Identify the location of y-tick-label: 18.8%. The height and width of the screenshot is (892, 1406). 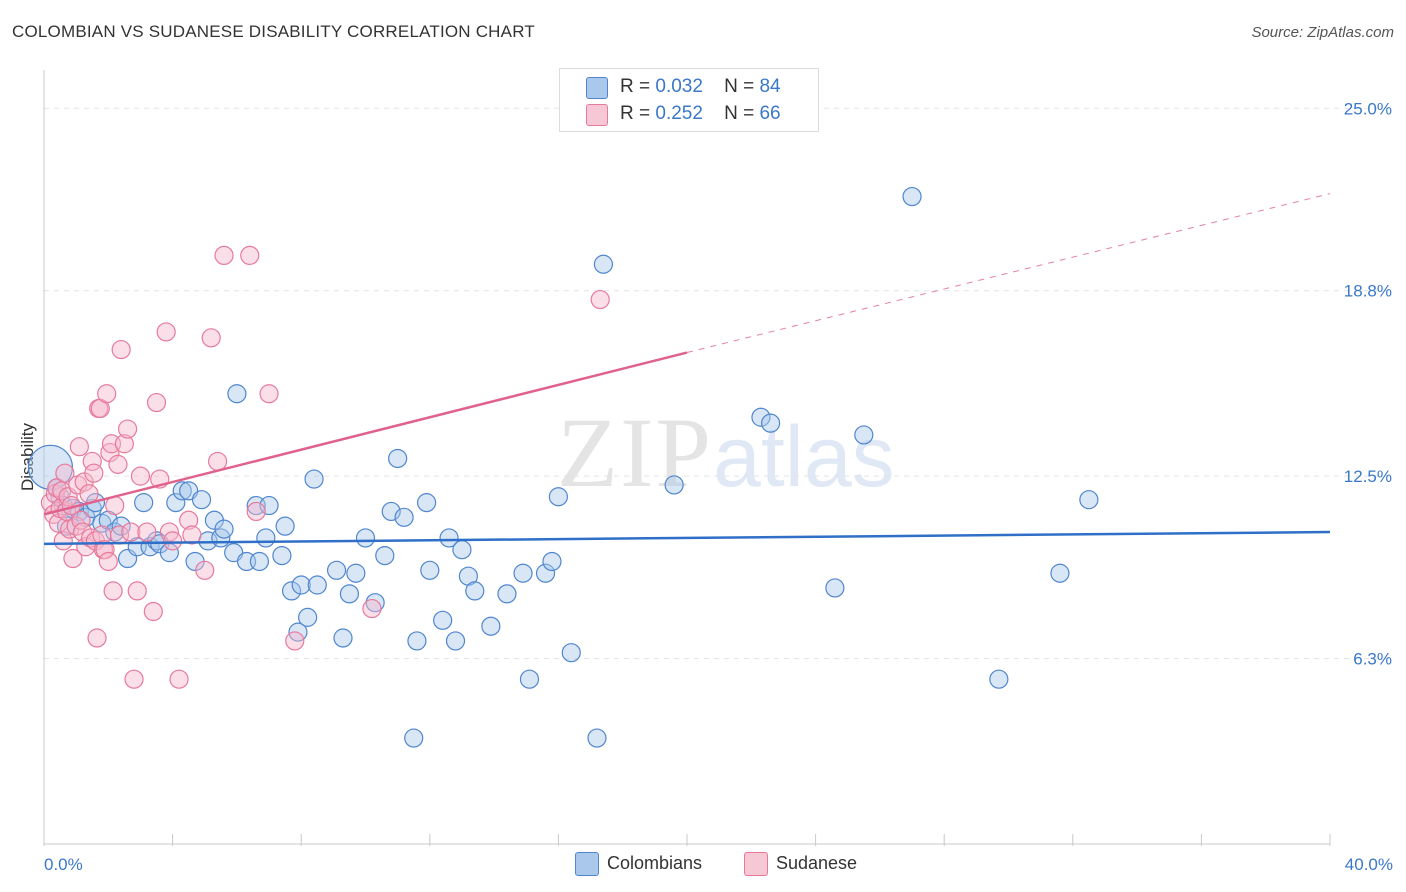
(1368, 291).